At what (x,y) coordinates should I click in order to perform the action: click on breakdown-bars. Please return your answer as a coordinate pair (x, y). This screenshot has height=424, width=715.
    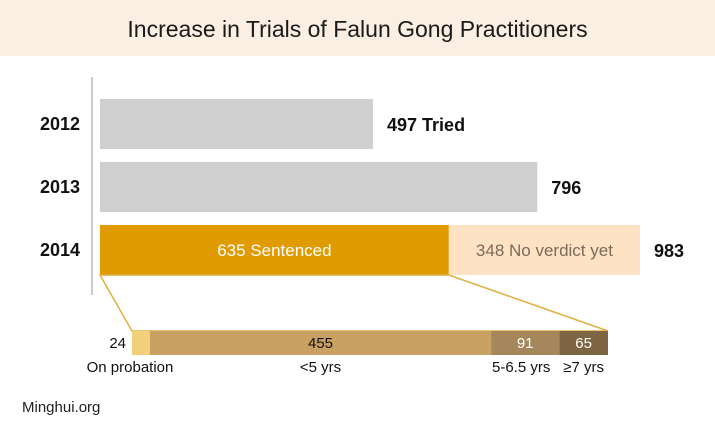
    Looking at the image, I should click on (370, 343).